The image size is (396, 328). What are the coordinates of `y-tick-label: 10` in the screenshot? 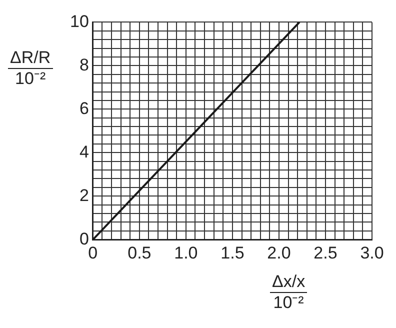 It's located at (79, 21).